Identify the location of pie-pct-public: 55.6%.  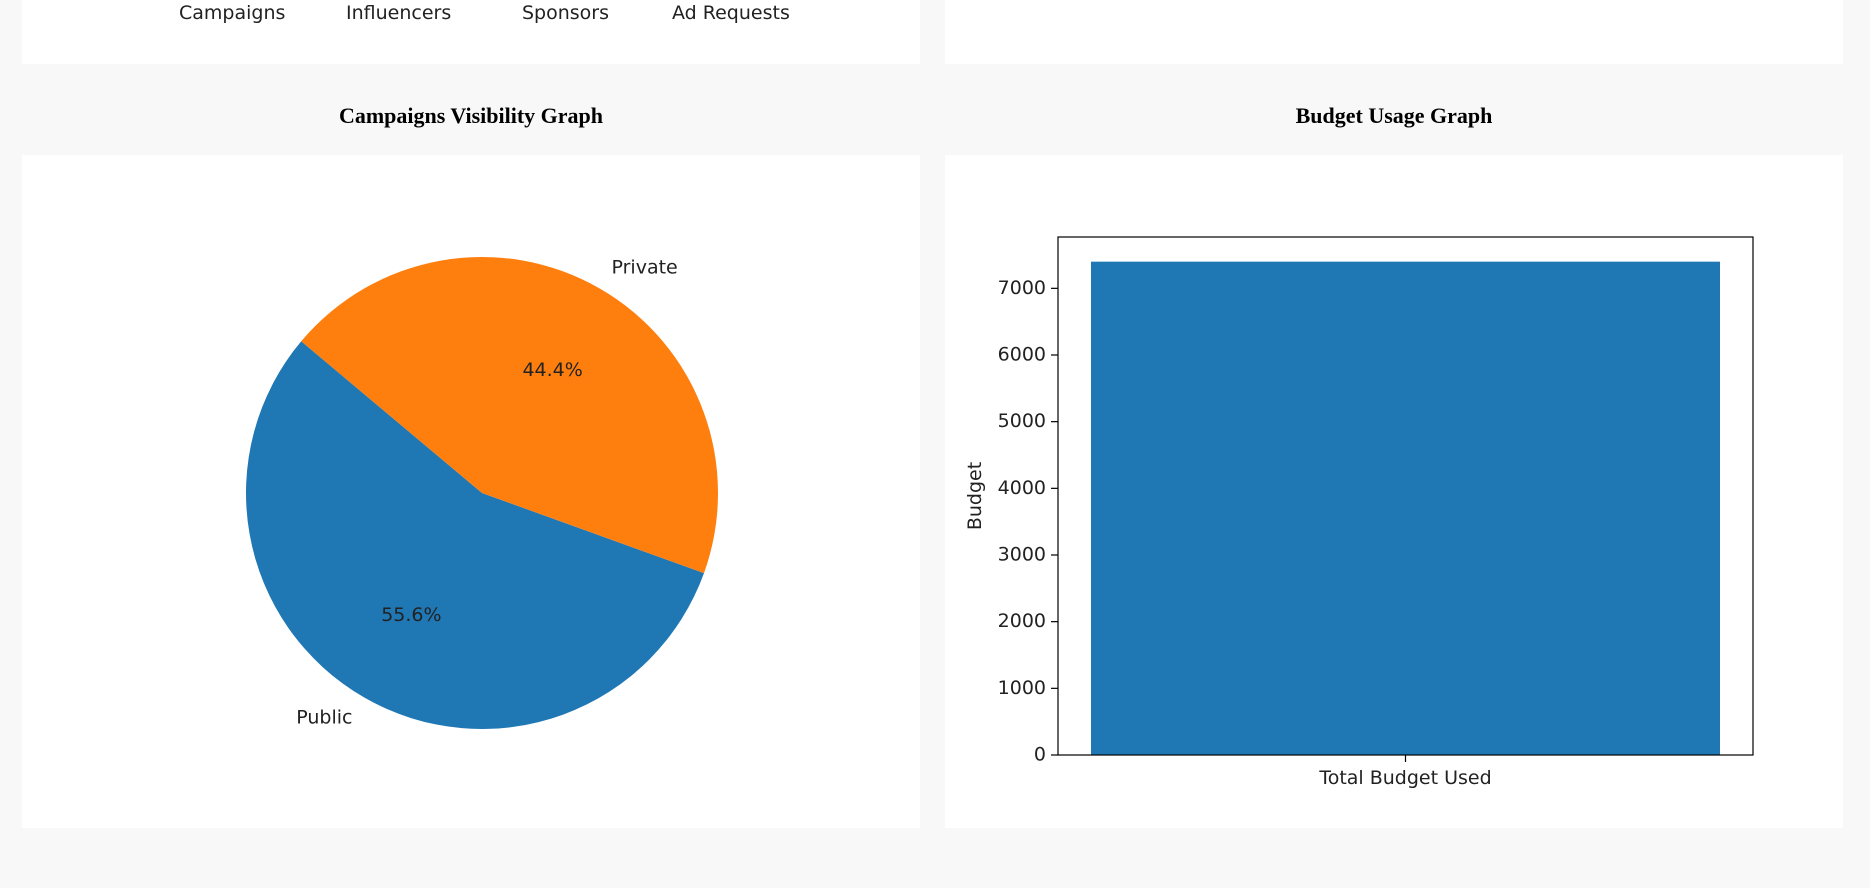
(411, 615).